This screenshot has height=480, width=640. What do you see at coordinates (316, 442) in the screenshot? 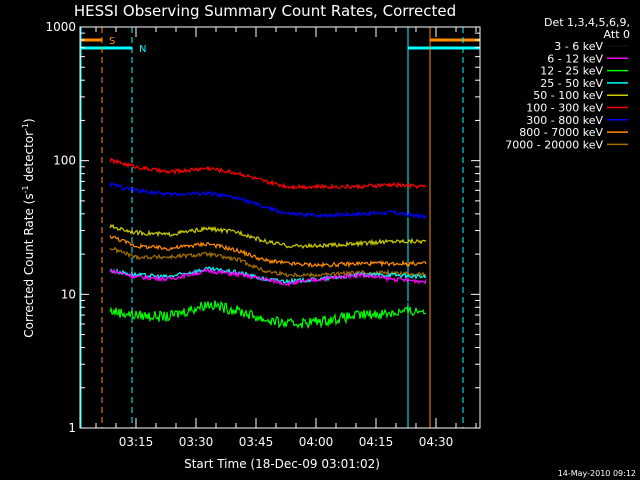
I see `x-tick-label: 04:00` at bounding box center [316, 442].